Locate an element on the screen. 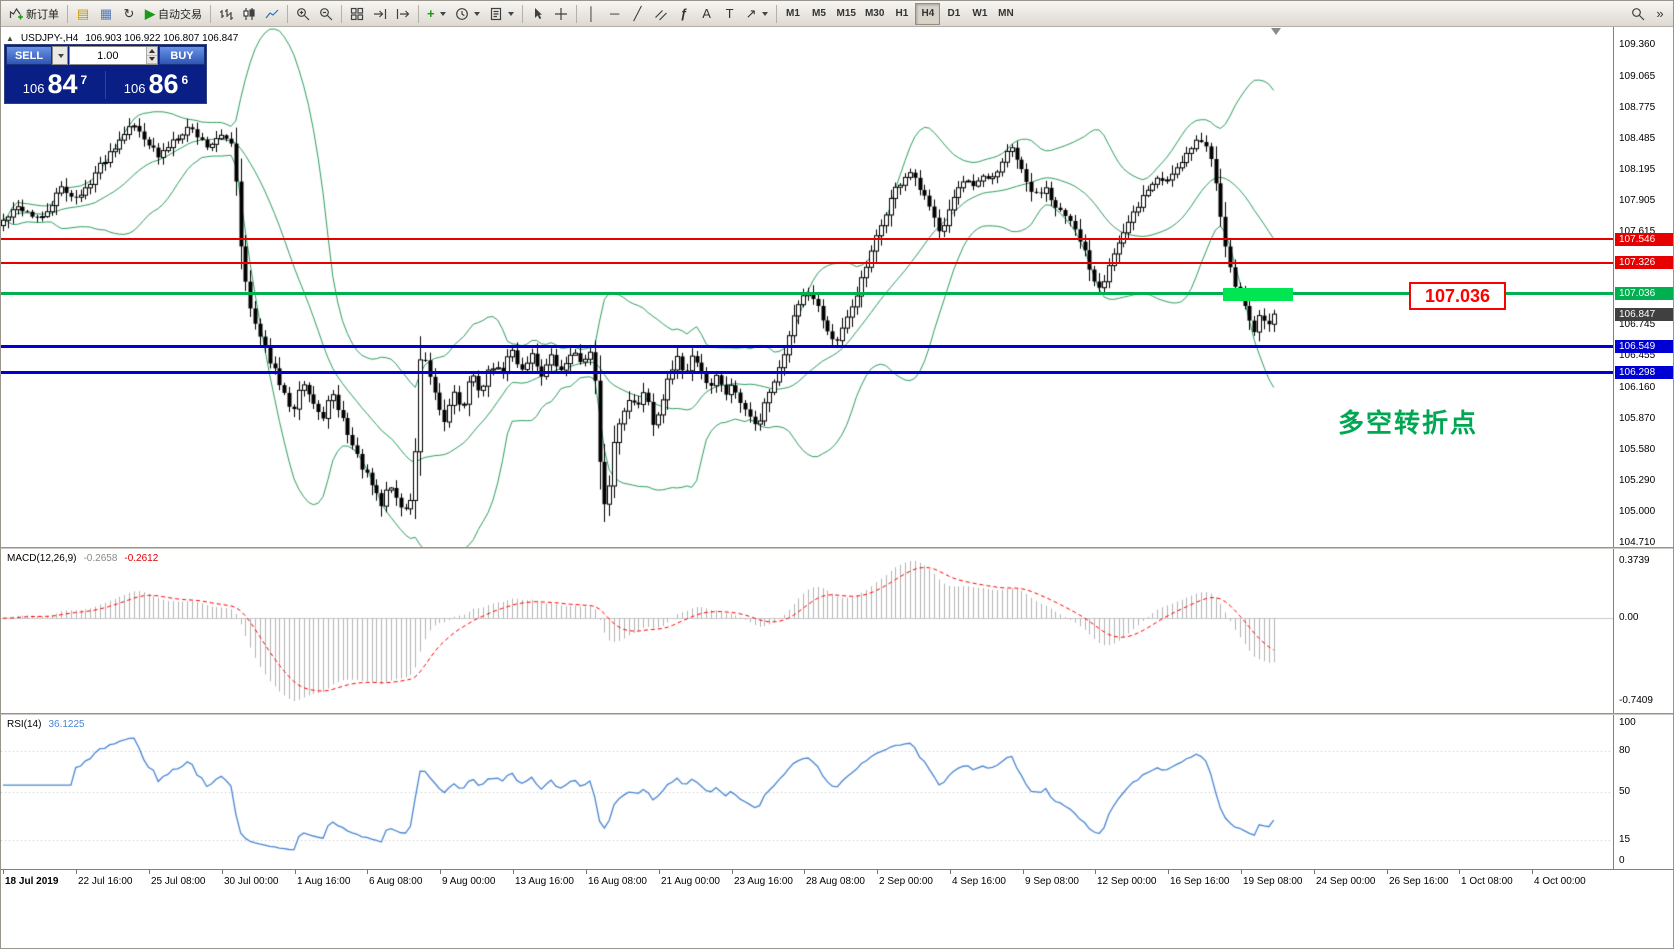 The width and height of the screenshot is (1674, 949). time-axis-label: 23 Aug 16:00 is located at coordinates (763, 881).